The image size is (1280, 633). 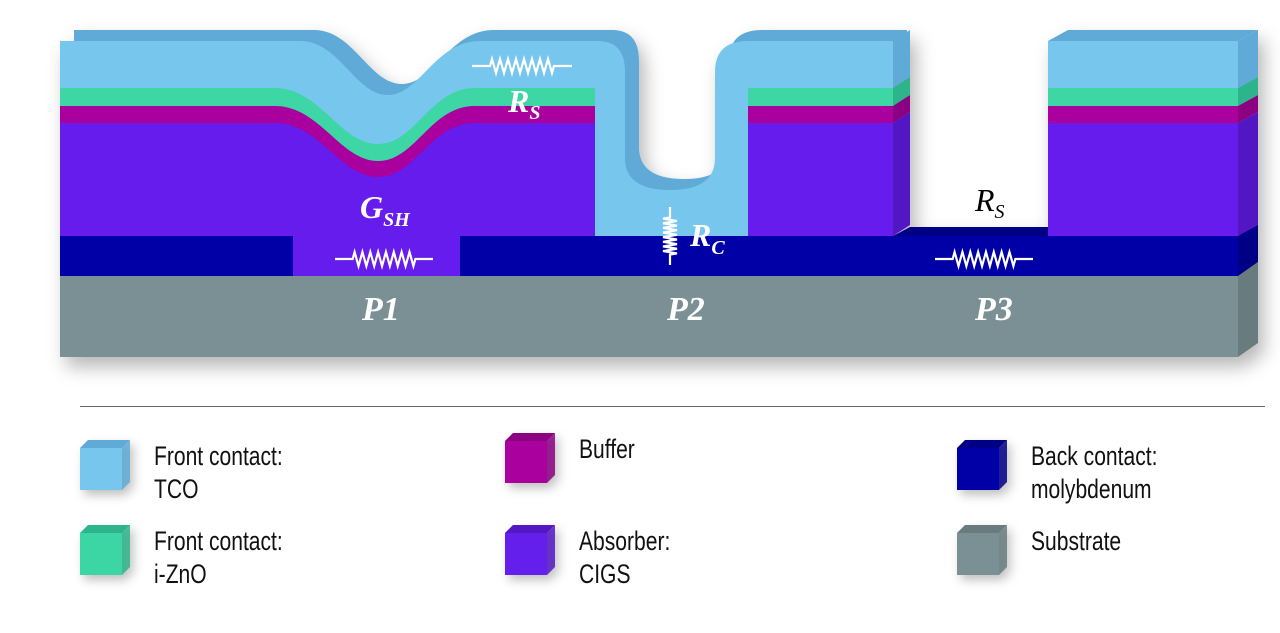 What do you see at coordinates (984, 259) in the screenshot?
I see `series-resistor-p3-icon` at bounding box center [984, 259].